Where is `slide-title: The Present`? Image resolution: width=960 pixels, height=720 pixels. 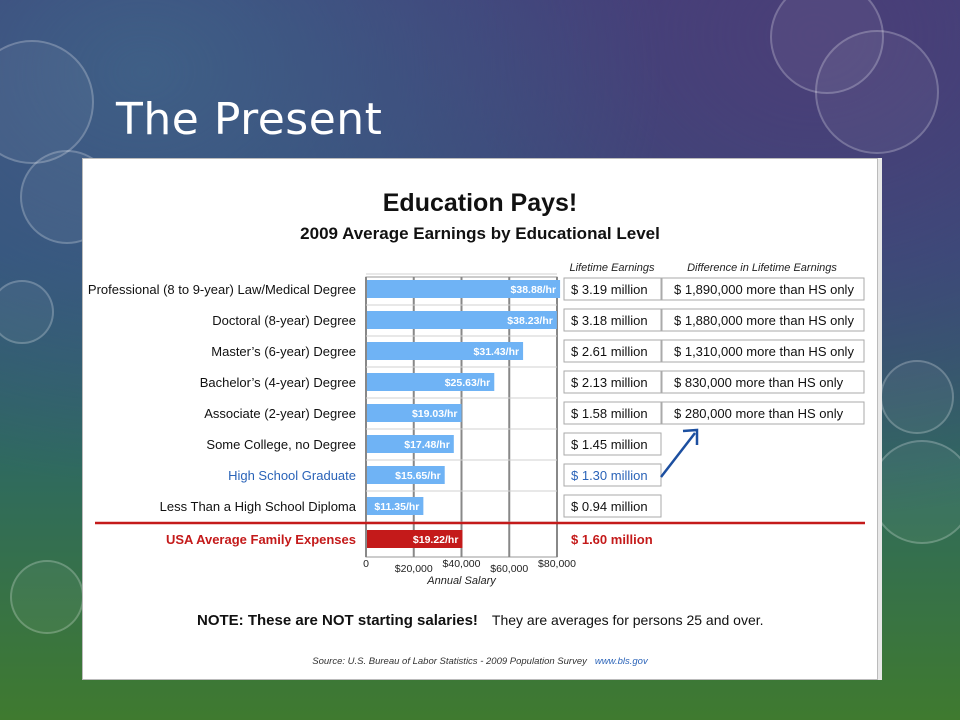 slide-title: The Present is located at coordinates (249, 119).